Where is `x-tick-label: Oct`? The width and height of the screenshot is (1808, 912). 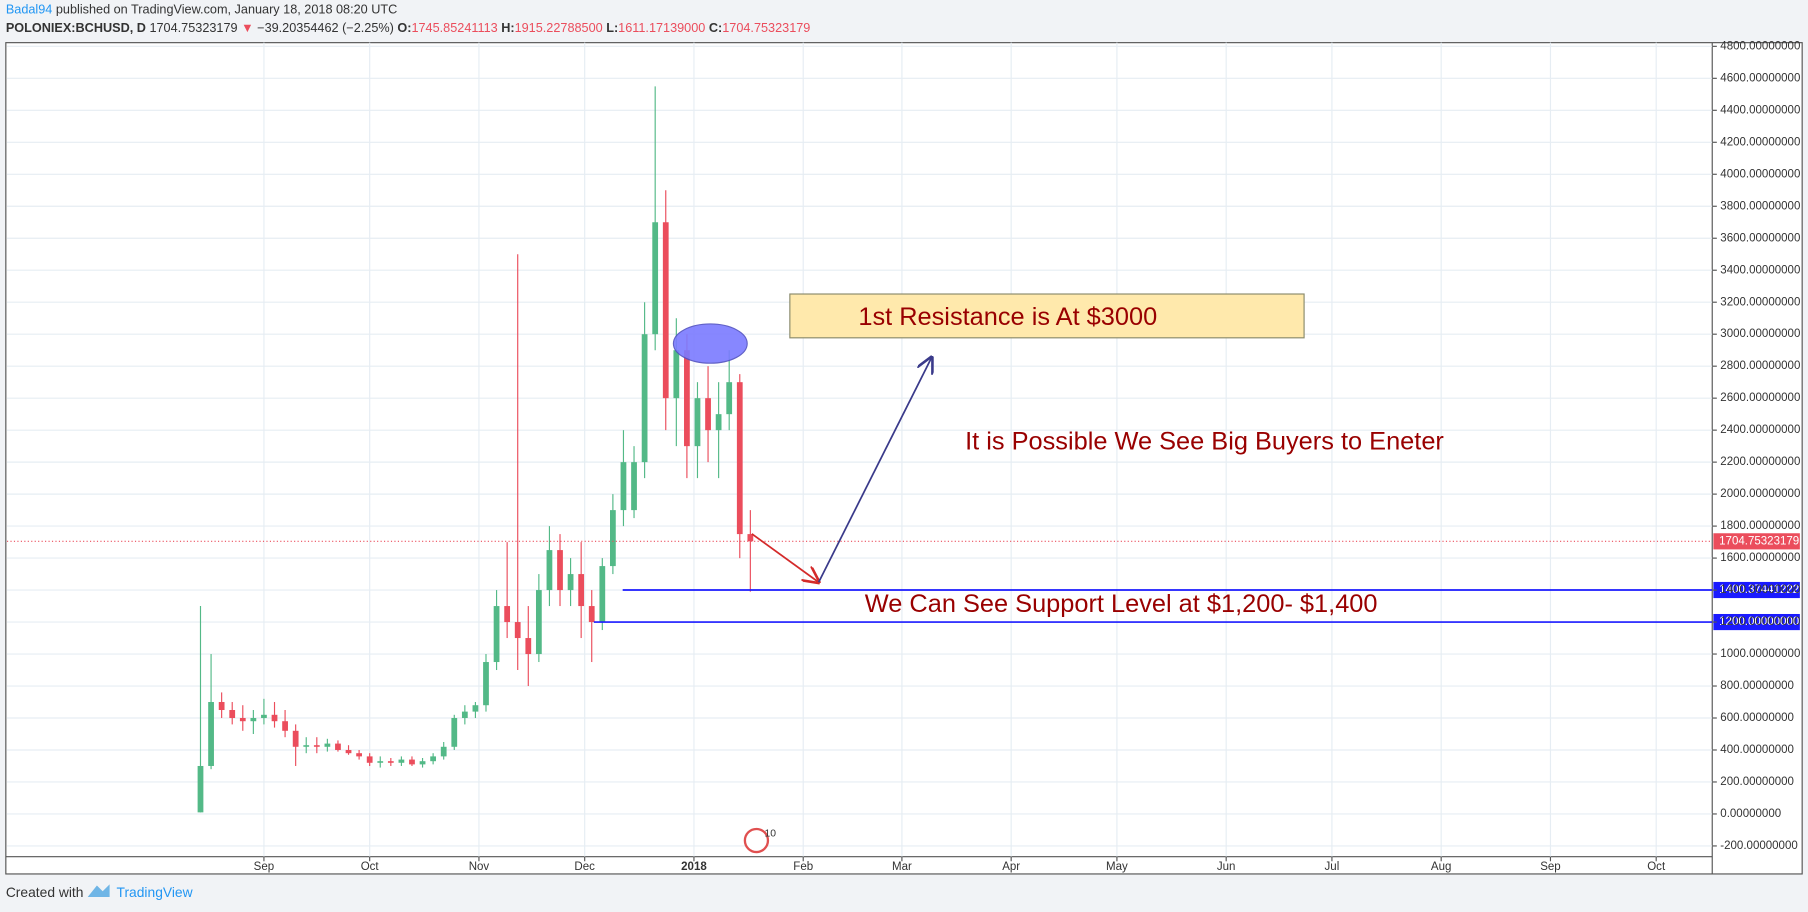
x-tick-label: Oct is located at coordinates (370, 867).